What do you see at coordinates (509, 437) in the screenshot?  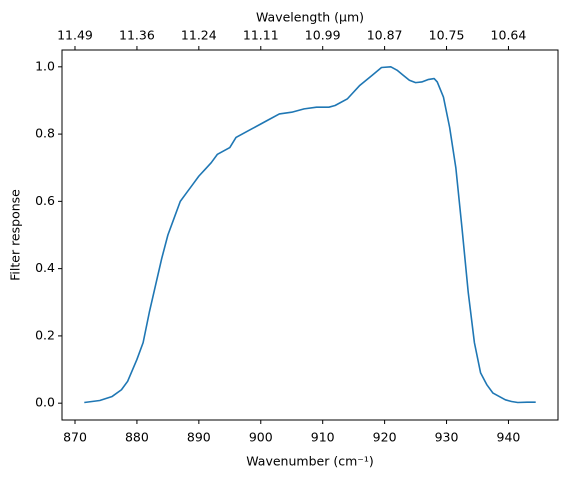 I see `x-tick-label: 940` at bounding box center [509, 437].